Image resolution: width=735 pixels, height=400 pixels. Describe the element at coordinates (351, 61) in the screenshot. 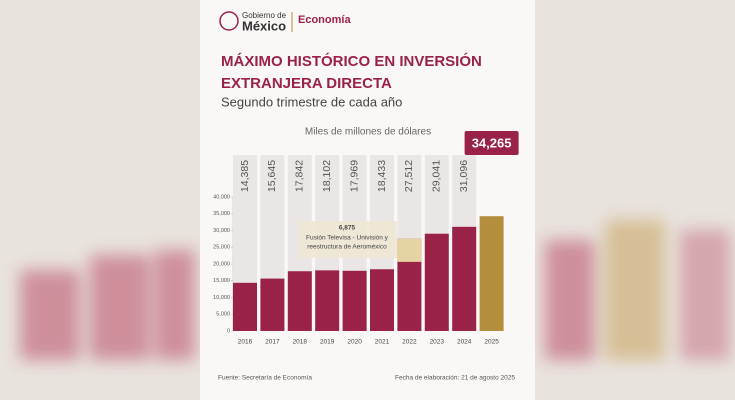

I see `title-line: MÁXIMO HISTÓRICO EN INVERSIÓN` at that location.